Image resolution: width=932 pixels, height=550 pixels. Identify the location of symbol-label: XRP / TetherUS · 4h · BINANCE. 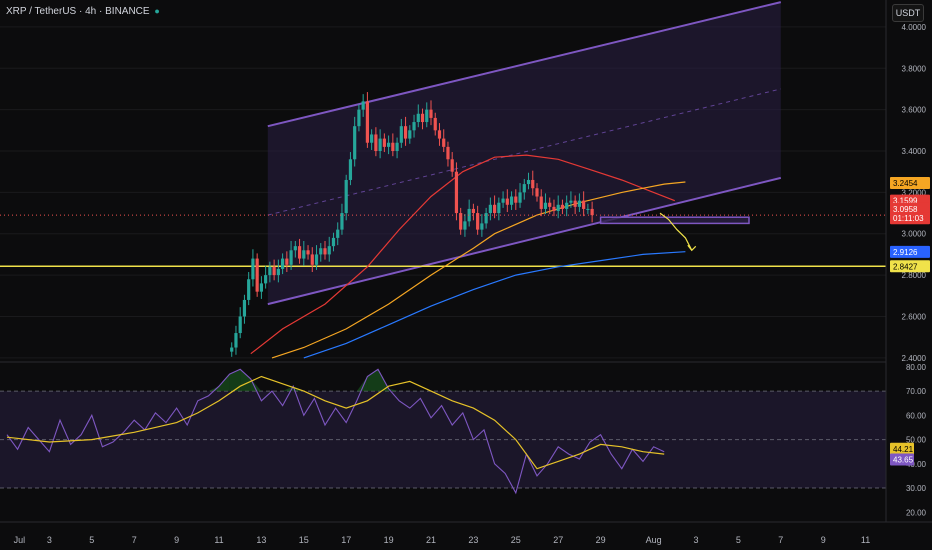
(78, 11).